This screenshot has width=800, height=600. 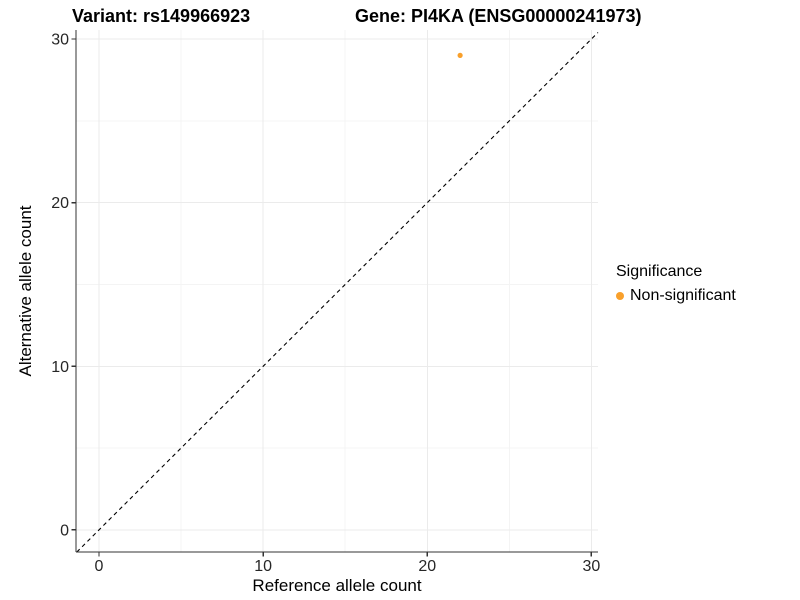 I want to click on legend-item: Non-significant, so click(x=676, y=296).